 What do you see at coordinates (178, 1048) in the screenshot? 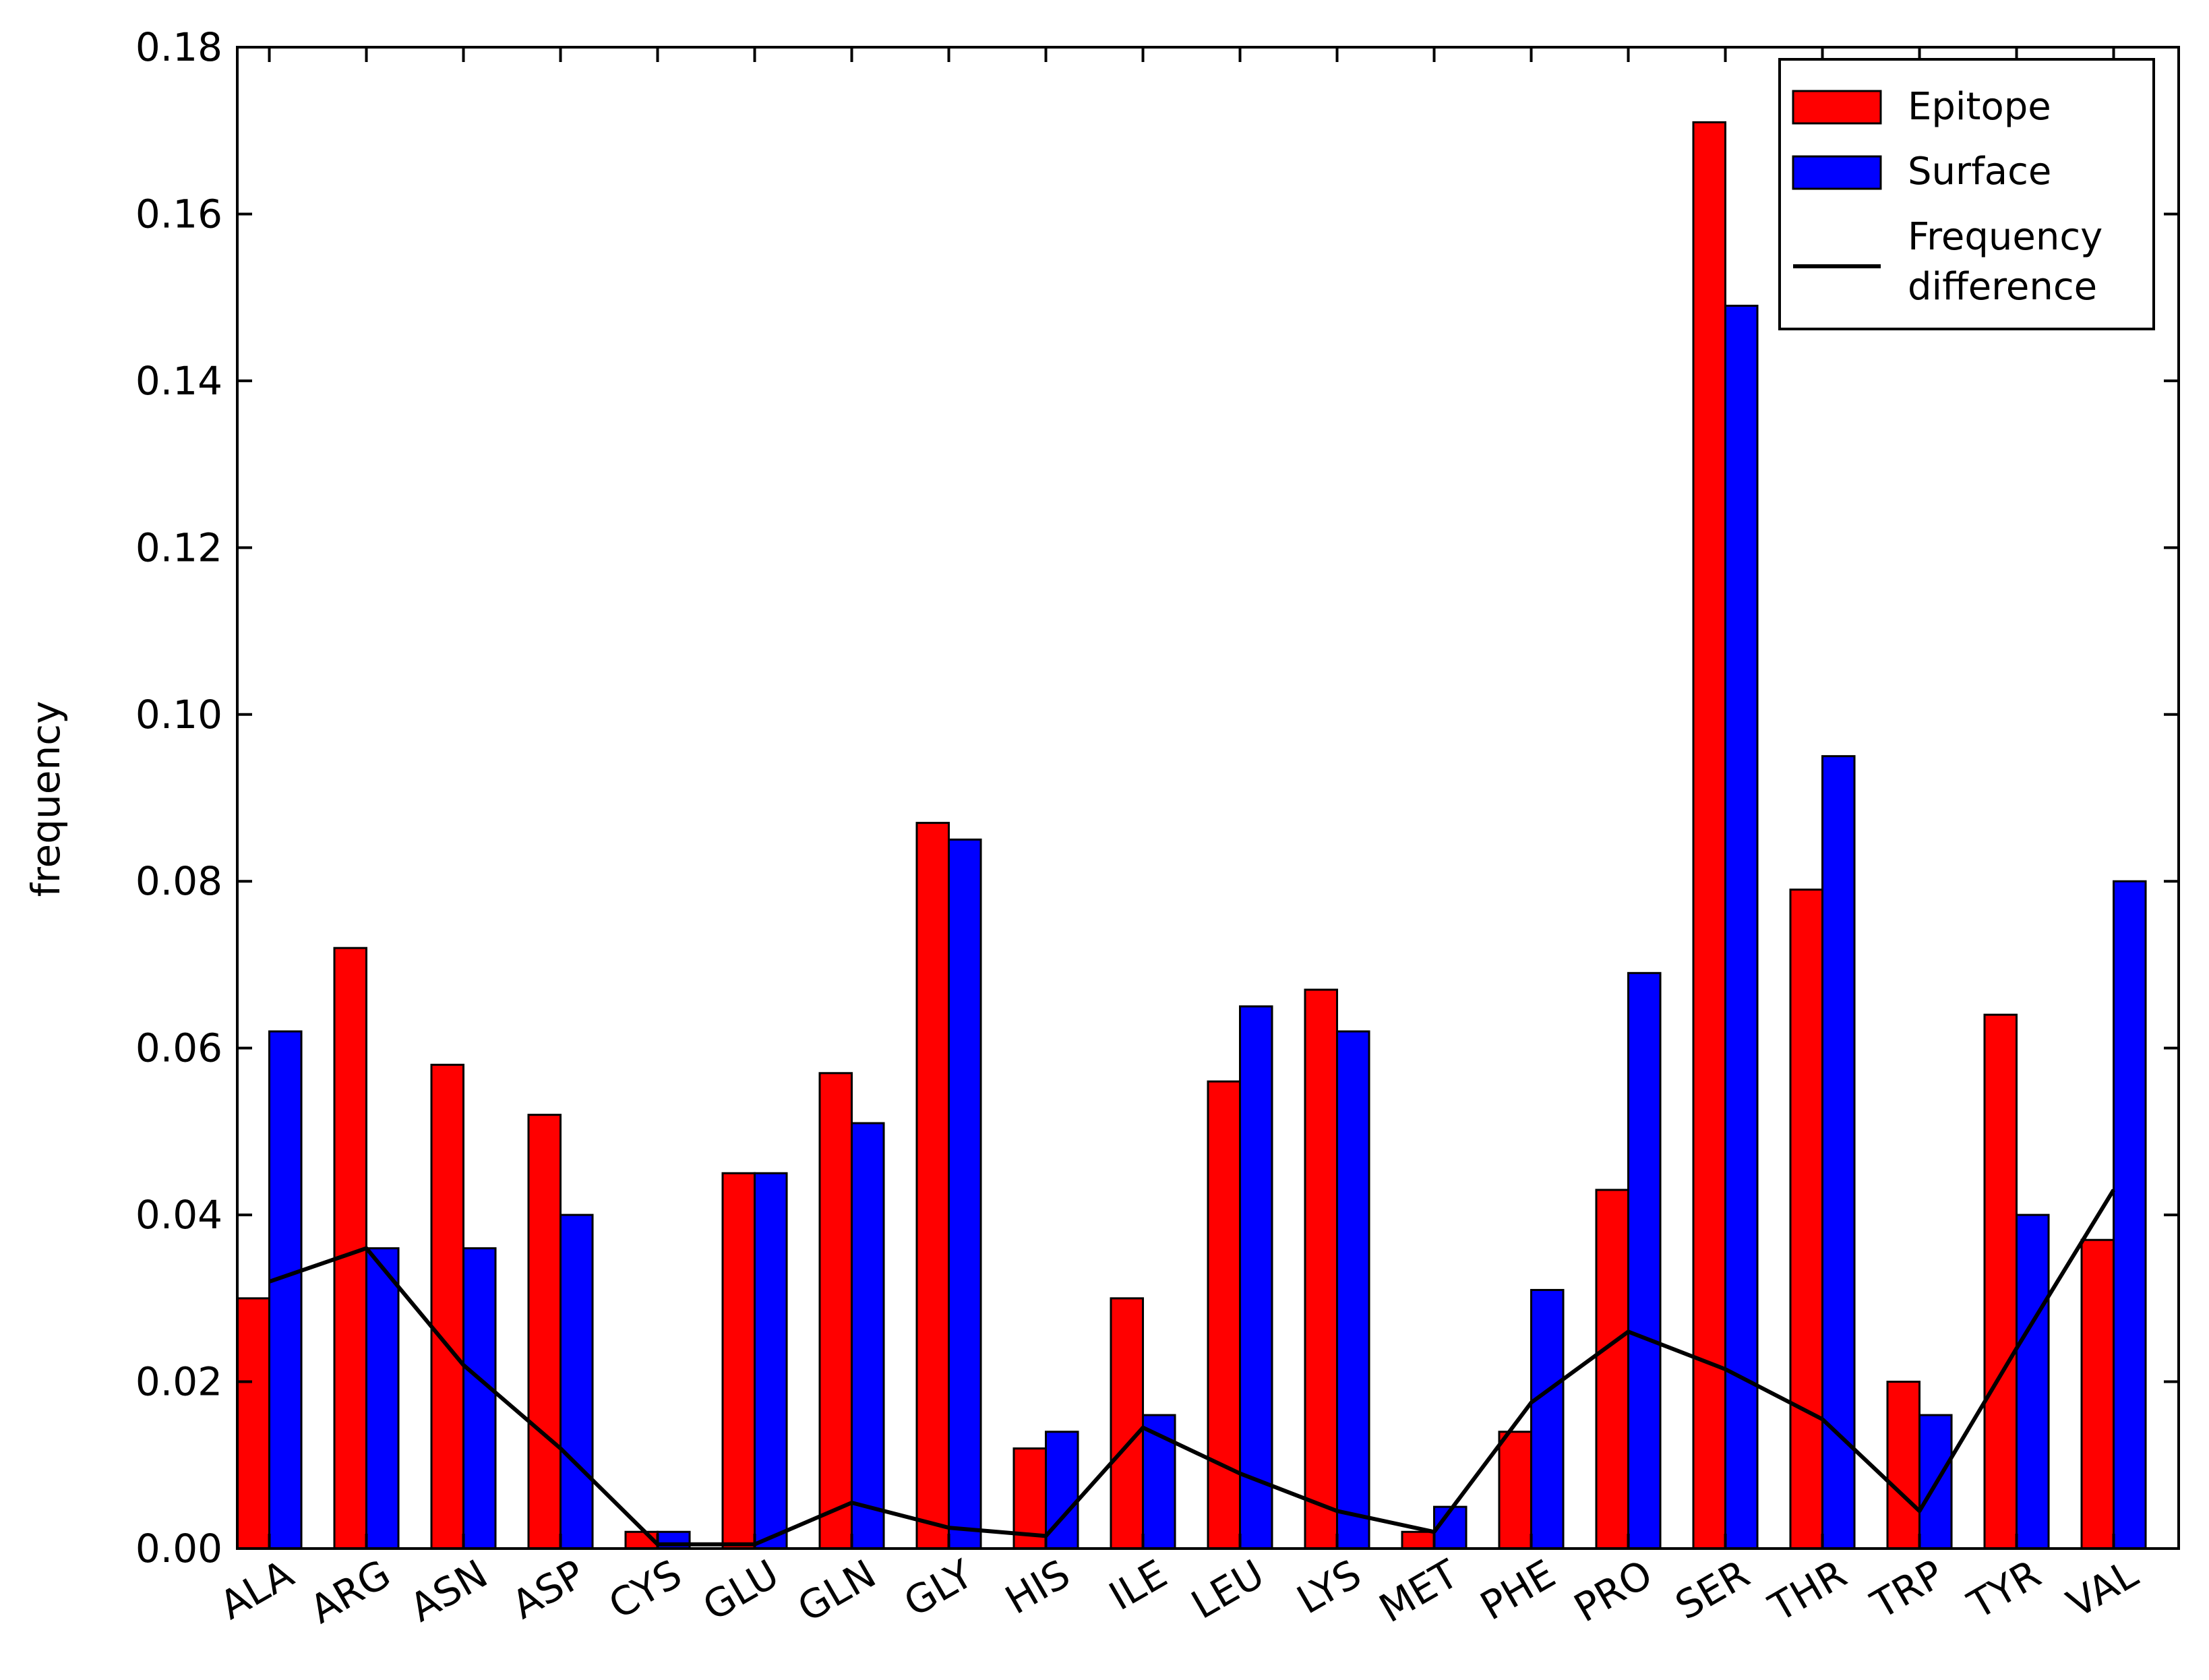
I see `y-tick-label-0.06: 0.06` at bounding box center [178, 1048].